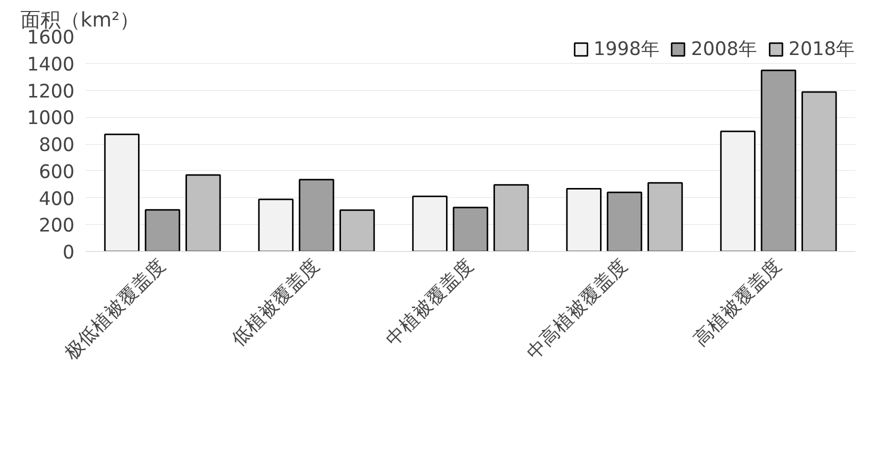 The image size is (885, 475). What do you see at coordinates (56, 199) in the screenshot?
I see `y-tick-label: 400` at bounding box center [56, 199].